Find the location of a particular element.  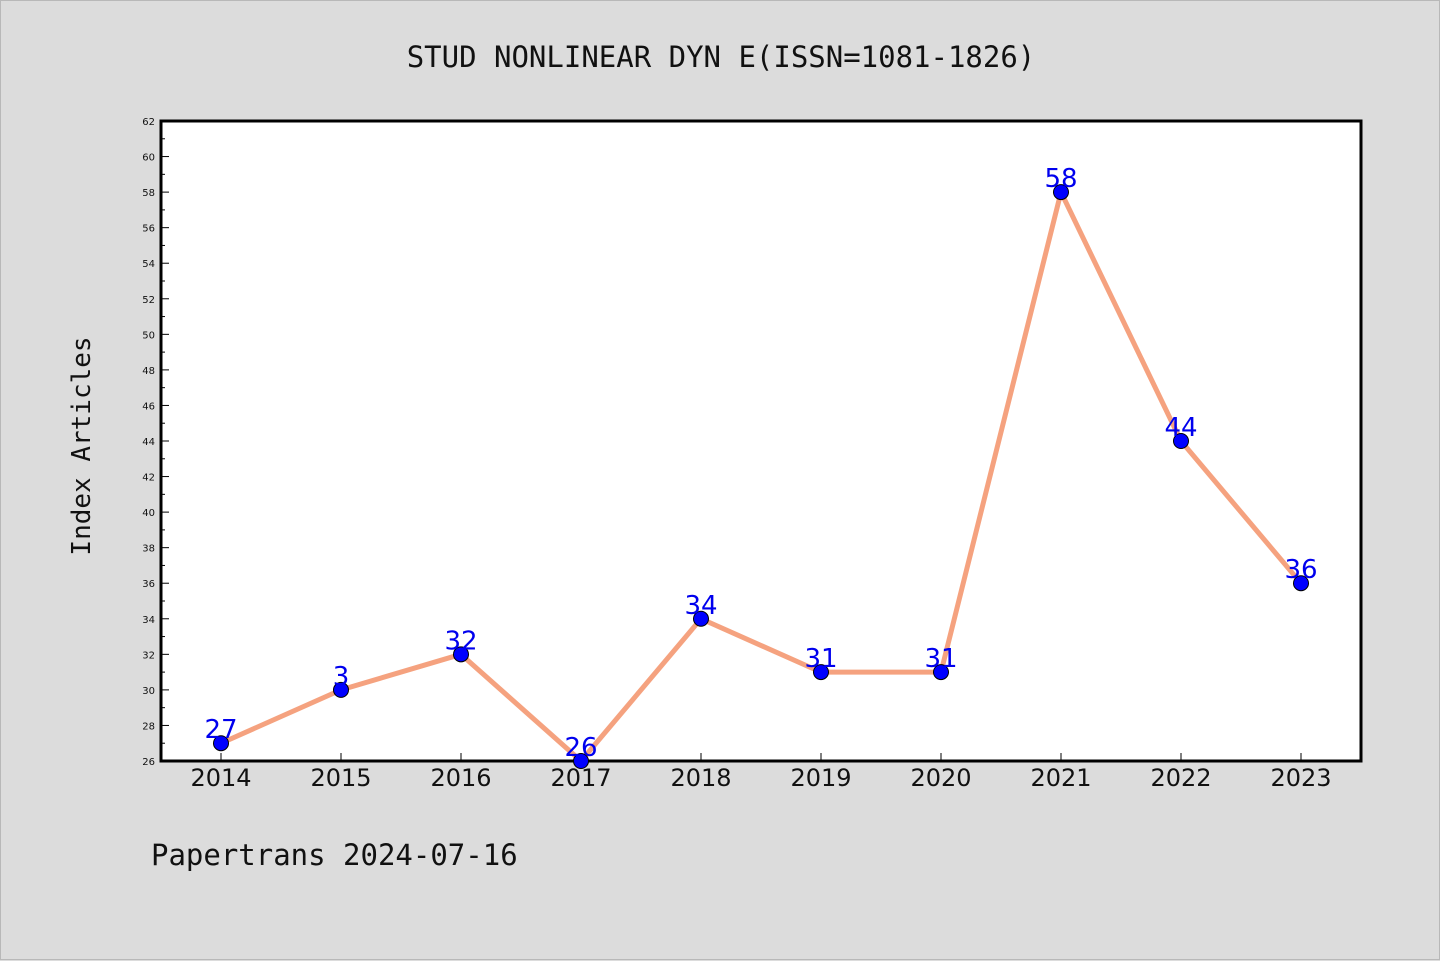

x-tick-label: 2020 is located at coordinates (940, 778).